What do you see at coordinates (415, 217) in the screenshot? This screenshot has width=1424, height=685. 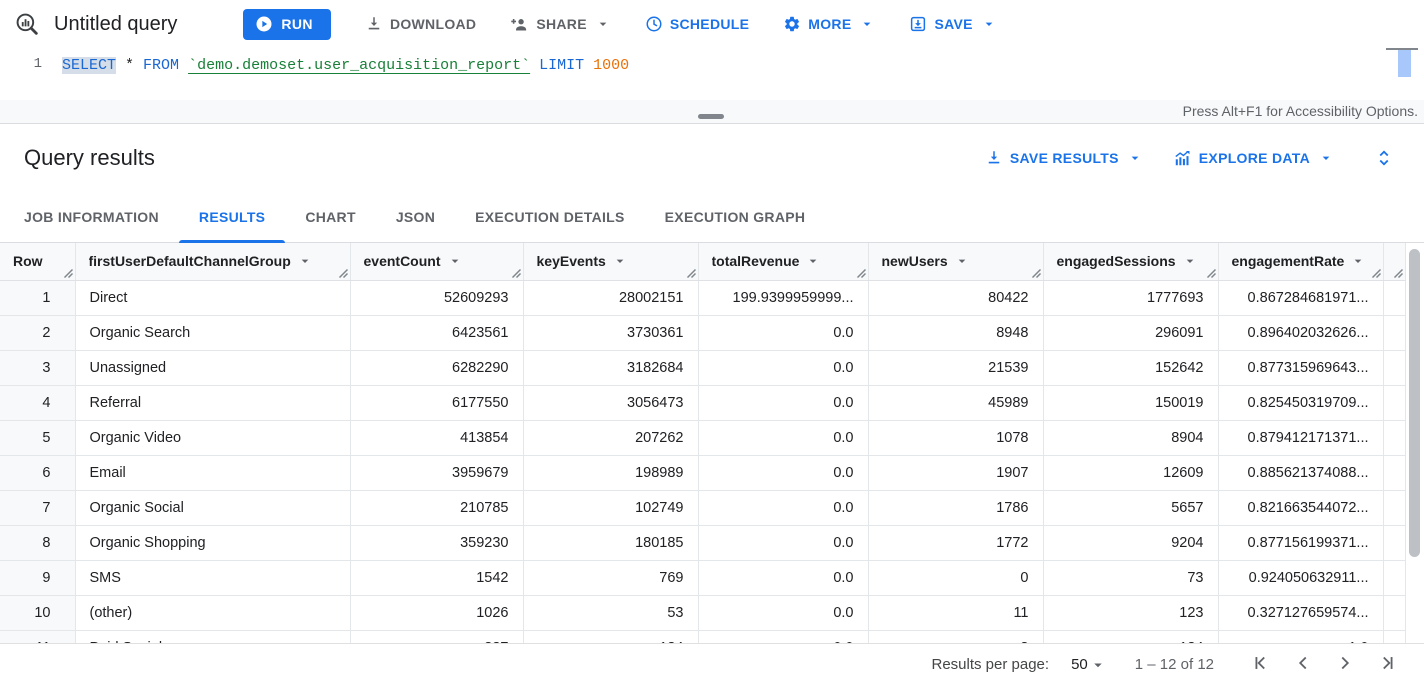 I see `tab-json: JSON` at bounding box center [415, 217].